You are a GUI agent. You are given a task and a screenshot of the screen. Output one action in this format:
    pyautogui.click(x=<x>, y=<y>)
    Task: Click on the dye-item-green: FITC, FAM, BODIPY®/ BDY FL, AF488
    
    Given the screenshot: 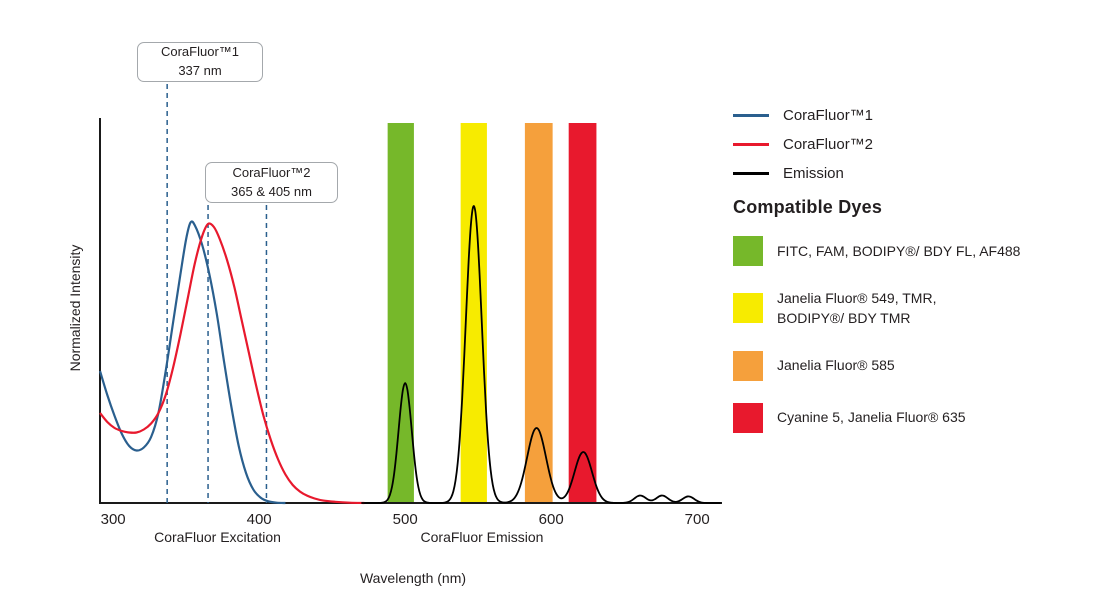 What is the action you would take?
    pyautogui.click(x=919, y=251)
    